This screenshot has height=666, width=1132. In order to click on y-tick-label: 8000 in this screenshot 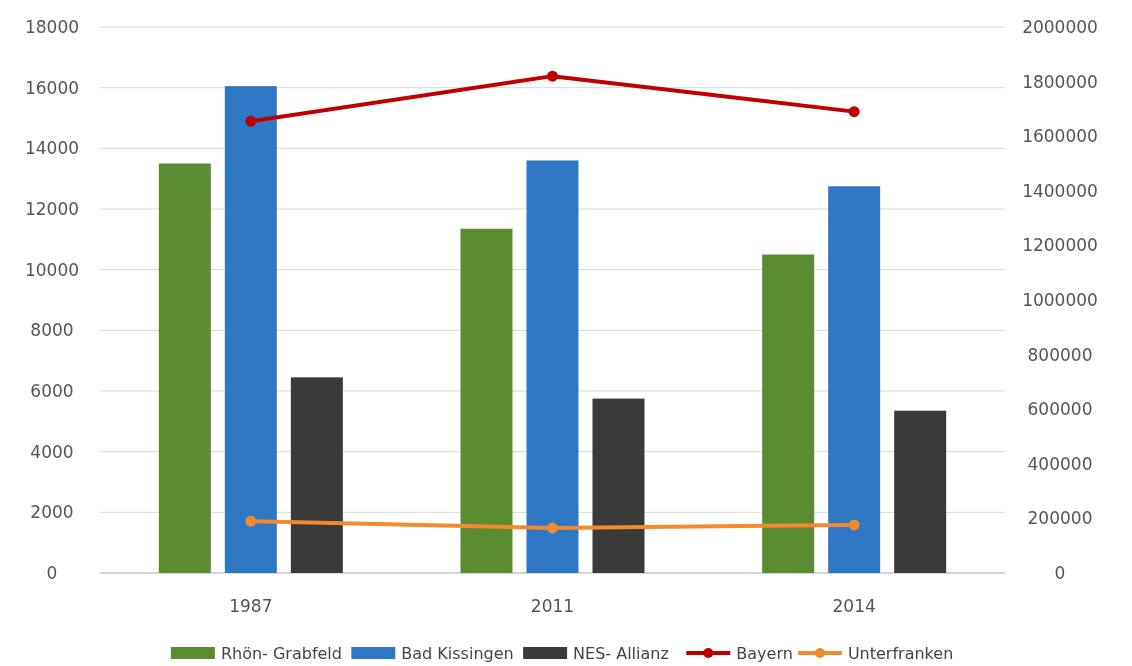, I will do `click(52, 330)`.